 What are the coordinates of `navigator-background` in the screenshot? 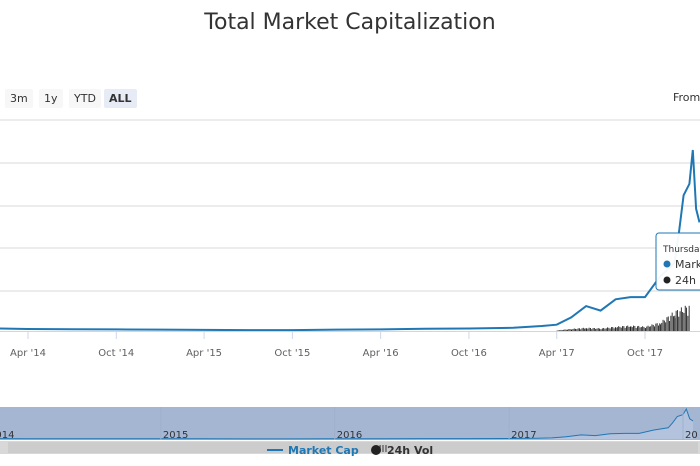 It's located at (350, 423).